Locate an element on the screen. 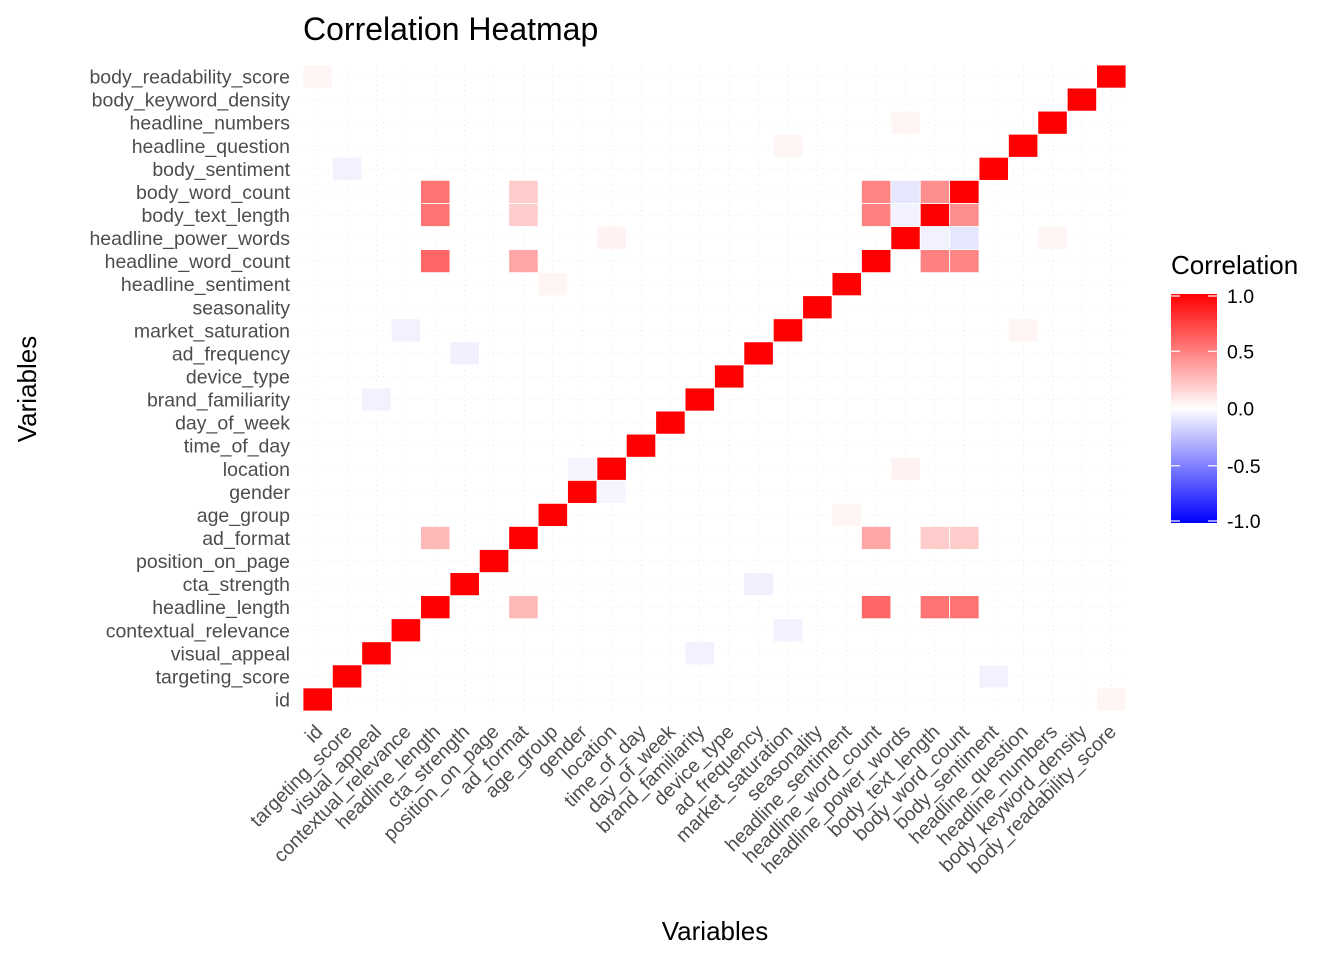 This screenshot has height=960, width=1344. y-tick-label: headline_word_count is located at coordinates (198, 262).